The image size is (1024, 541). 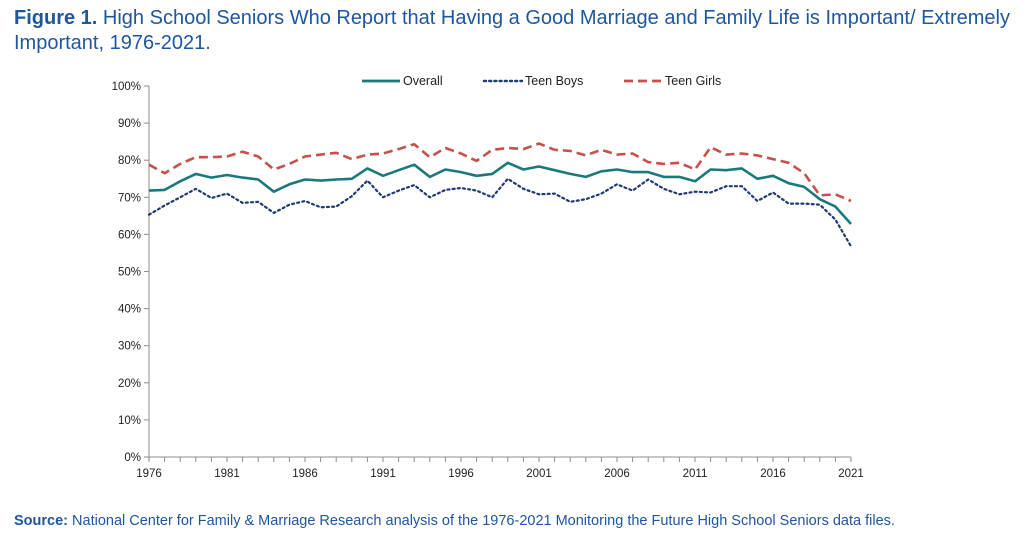 I want to click on y-tick-label: 90%, so click(x=129, y=124).